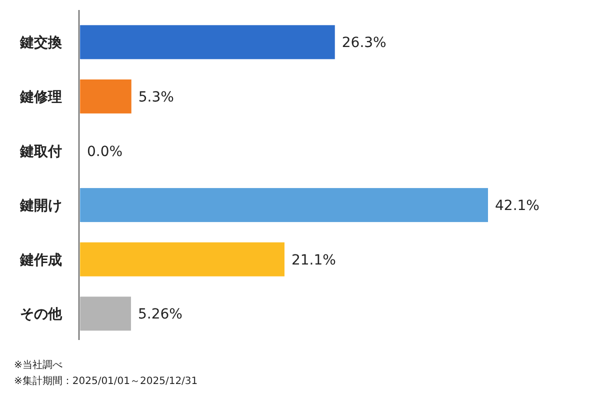 Image resolution: width=600 pixels, height=400 pixels. What do you see at coordinates (41, 314) in the screenshot?
I see `y-tick-label: その他` at bounding box center [41, 314].